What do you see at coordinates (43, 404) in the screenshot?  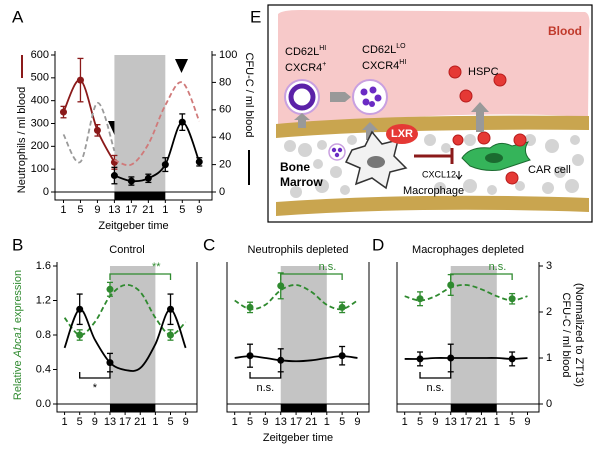 I see `y-tick-label: 0.0` at bounding box center [43, 404].